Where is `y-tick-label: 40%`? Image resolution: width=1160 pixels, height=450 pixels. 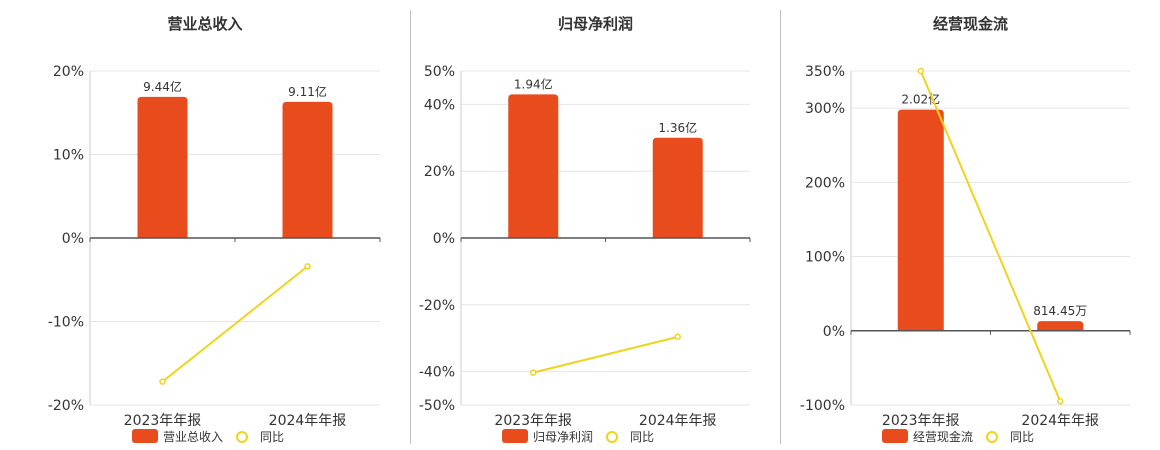
y-tick-label: 40% is located at coordinates (439, 105).